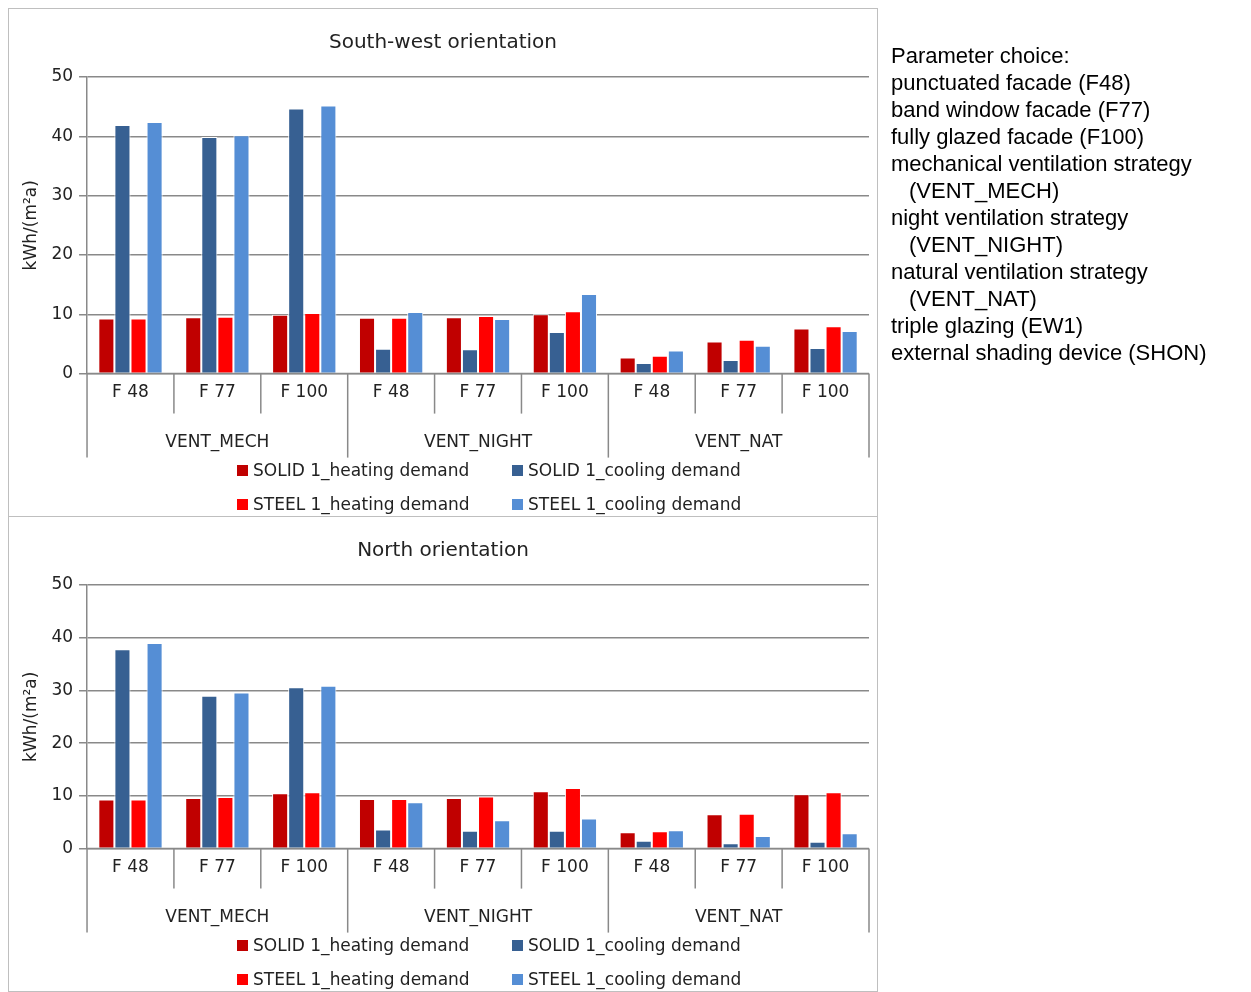  I want to click on chart-title: North orientation, so click(443, 549).